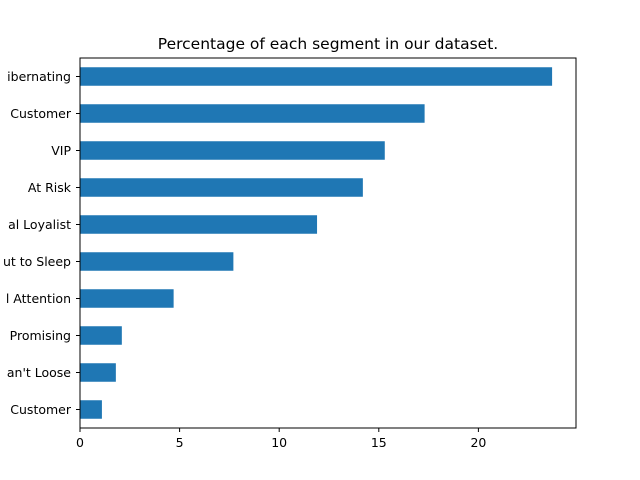 Image resolution: width=640 pixels, height=480 pixels. Describe the element at coordinates (379, 442) in the screenshot. I see `x-tick-label: 15` at that location.